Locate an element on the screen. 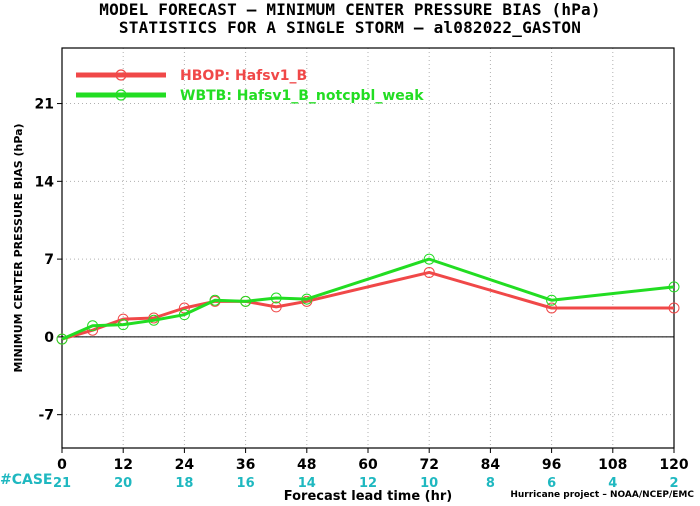  legend-label-2: WBTB: Hafsv1_B_notcpbl_weak is located at coordinates (302, 96).